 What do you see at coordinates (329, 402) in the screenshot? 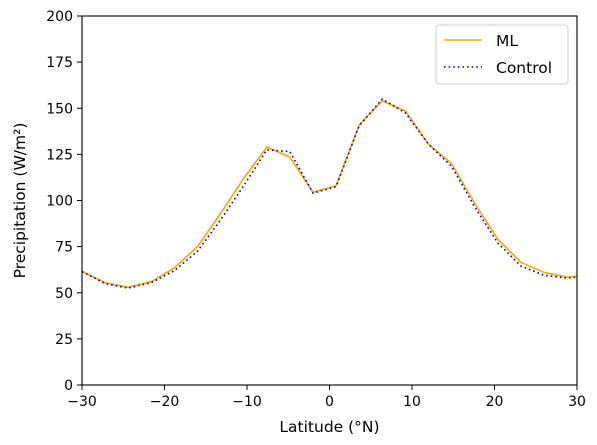
I see `x-tick-label: 0` at bounding box center [329, 402].